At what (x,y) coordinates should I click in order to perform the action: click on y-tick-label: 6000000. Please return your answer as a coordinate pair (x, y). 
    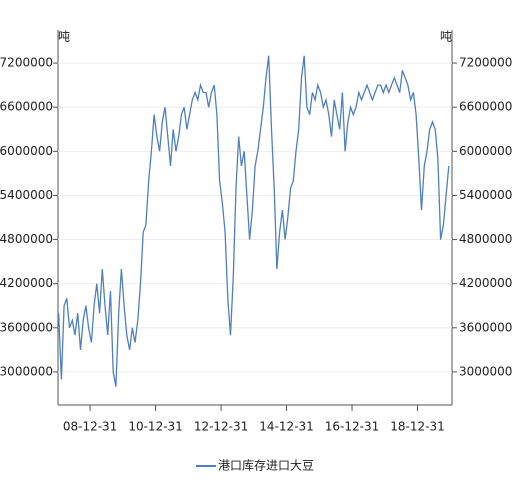
    Looking at the image, I should click on (26, 151).